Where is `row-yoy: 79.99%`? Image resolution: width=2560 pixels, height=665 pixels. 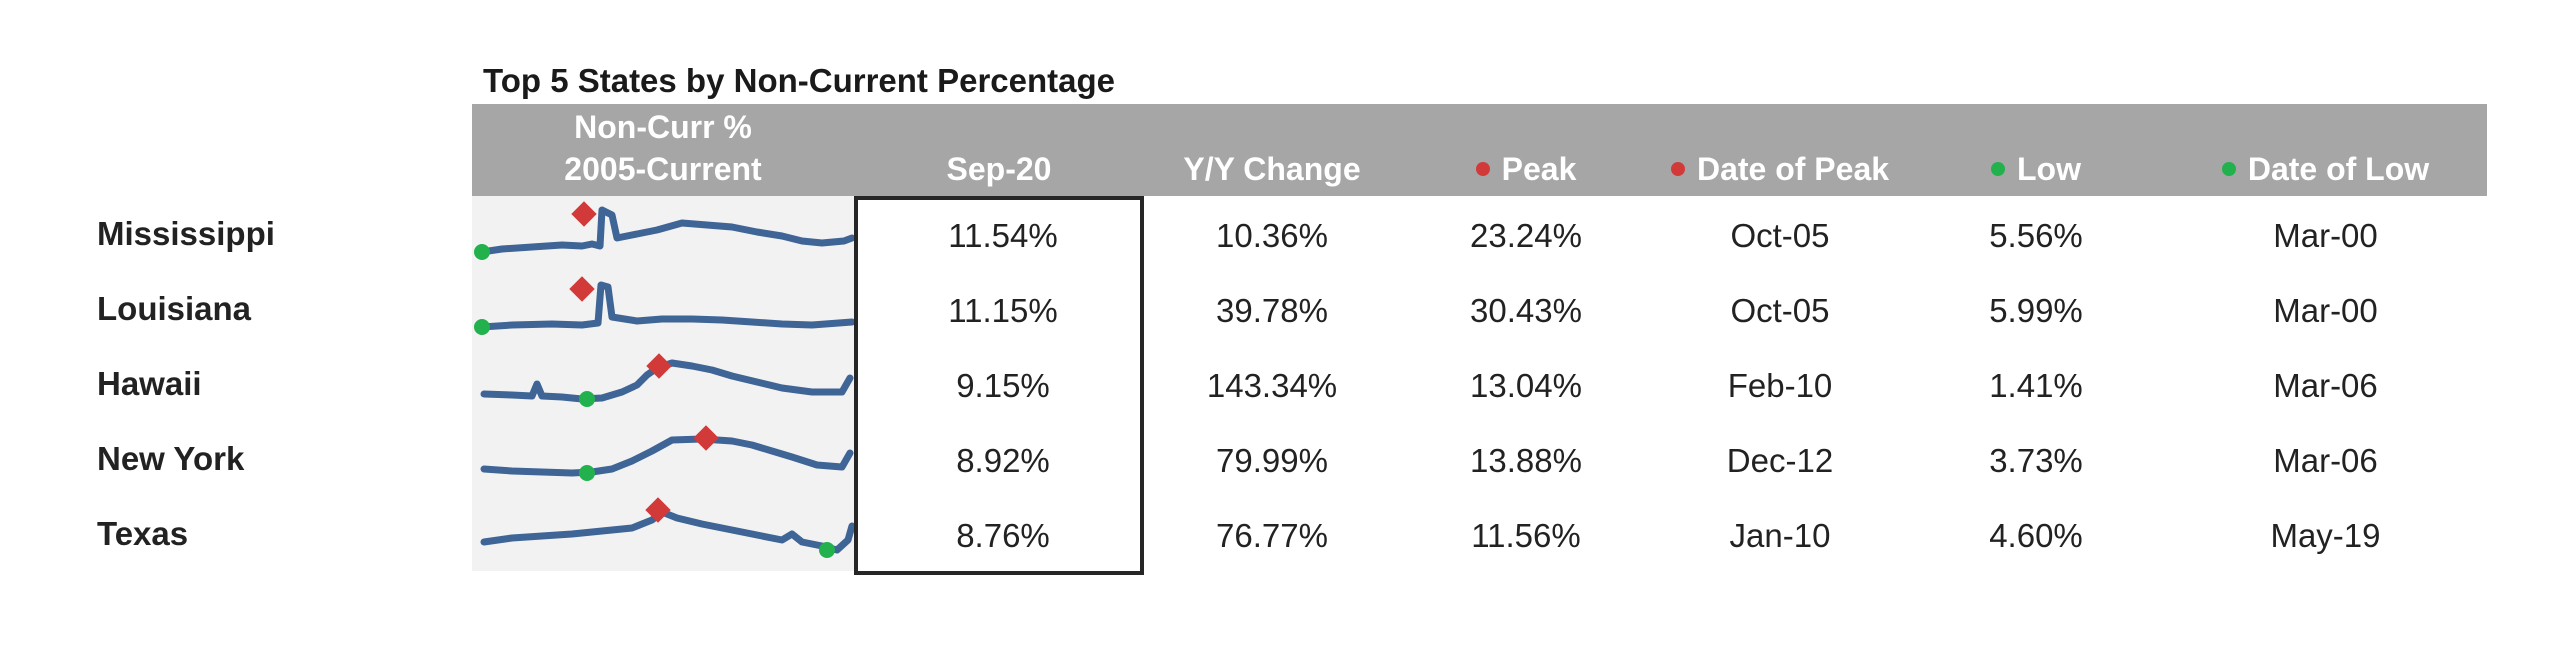 row-yoy: 79.99% is located at coordinates (1272, 460).